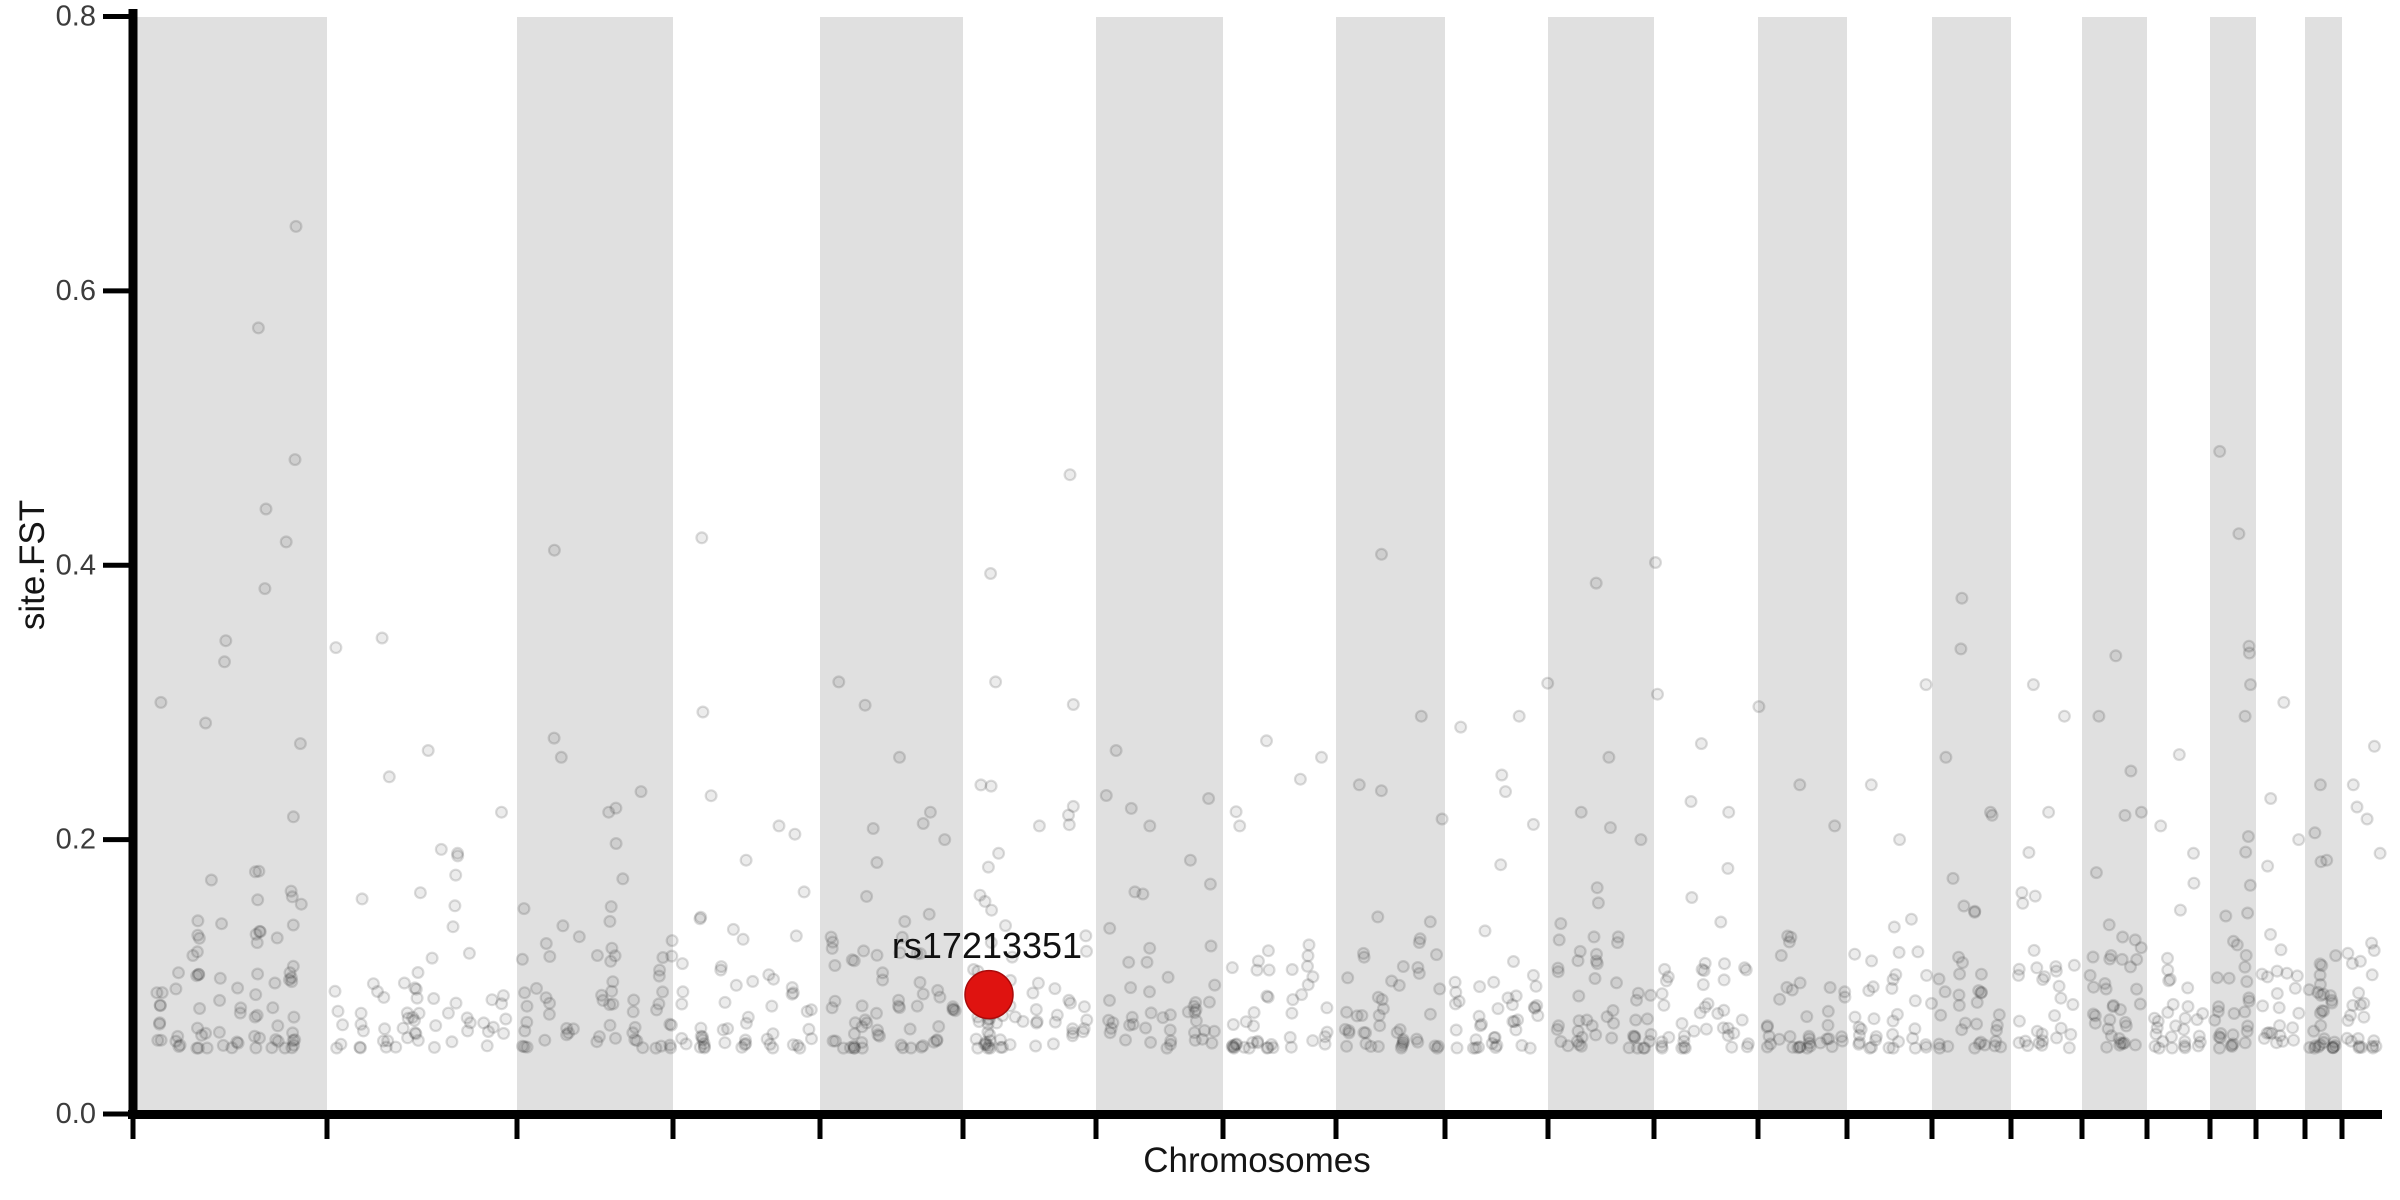  Describe the element at coordinates (673, 1129) in the screenshot. I see `x-axis-tick` at that location.